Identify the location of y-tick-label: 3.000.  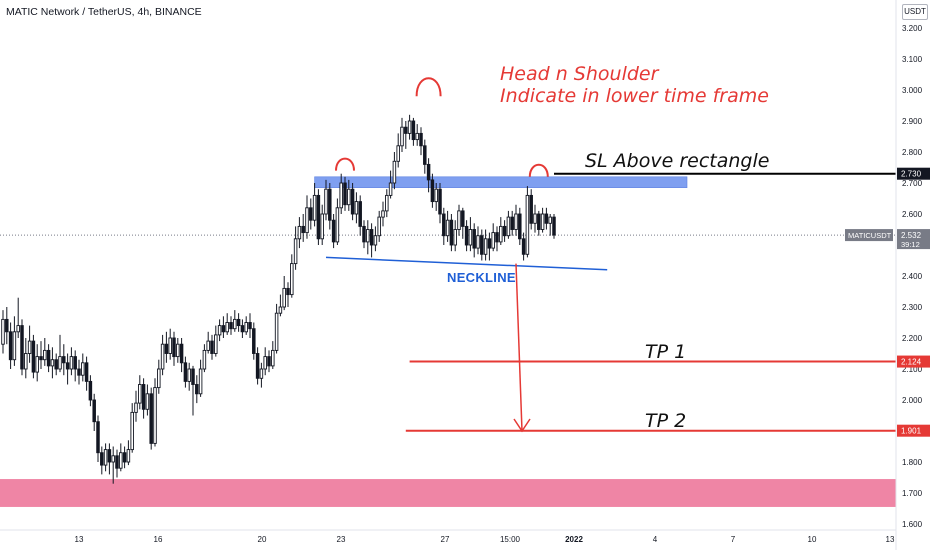
(912, 90).